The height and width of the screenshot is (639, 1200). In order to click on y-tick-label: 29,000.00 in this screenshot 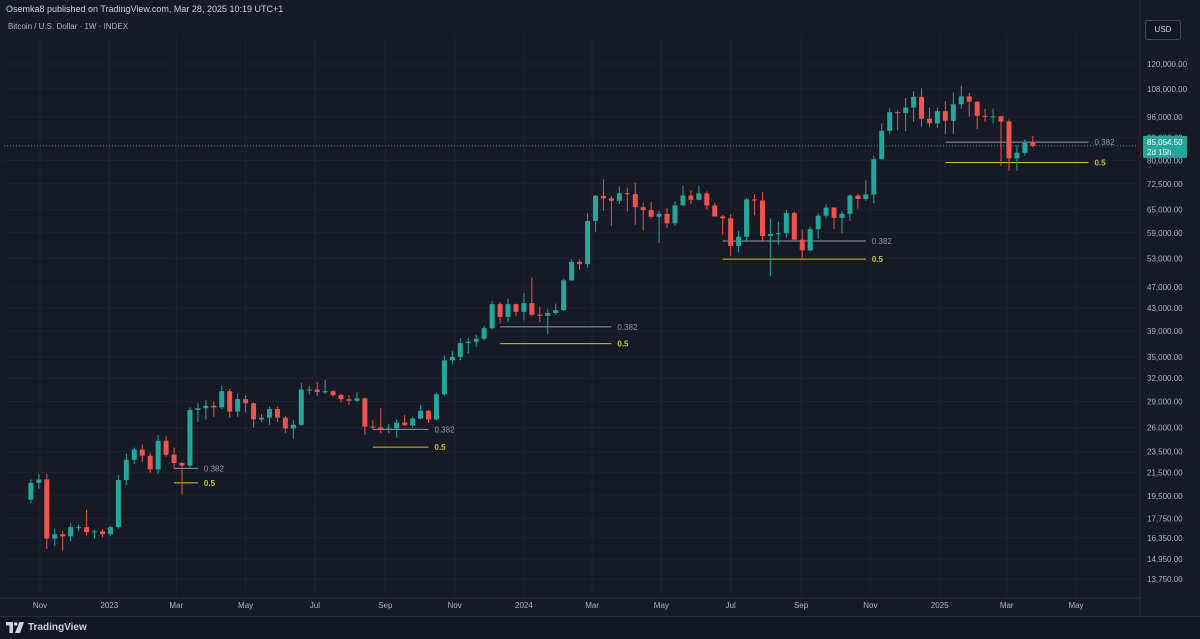, I will do `click(1165, 402)`.